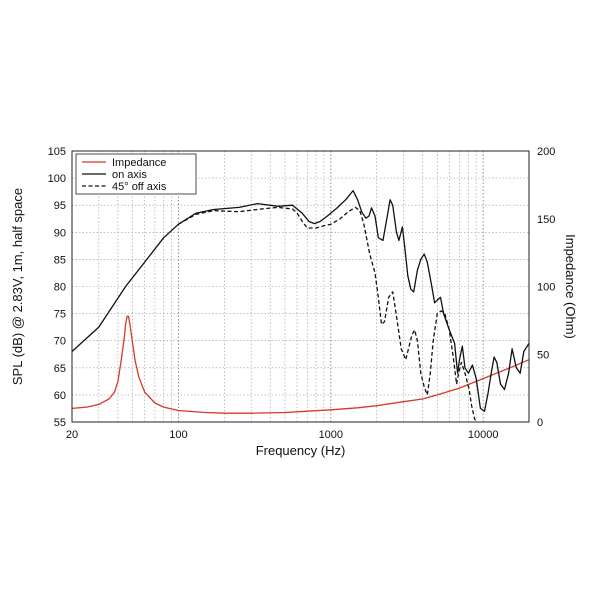 The width and height of the screenshot is (600, 600). What do you see at coordinates (60, 233) in the screenshot?
I see `y-tick-label: 90` at bounding box center [60, 233].